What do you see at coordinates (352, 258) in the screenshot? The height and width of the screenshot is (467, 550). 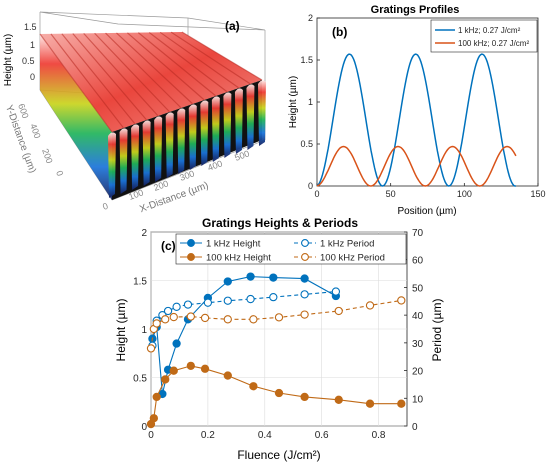 I see `legend-label: 100 kHz Period` at bounding box center [352, 258].